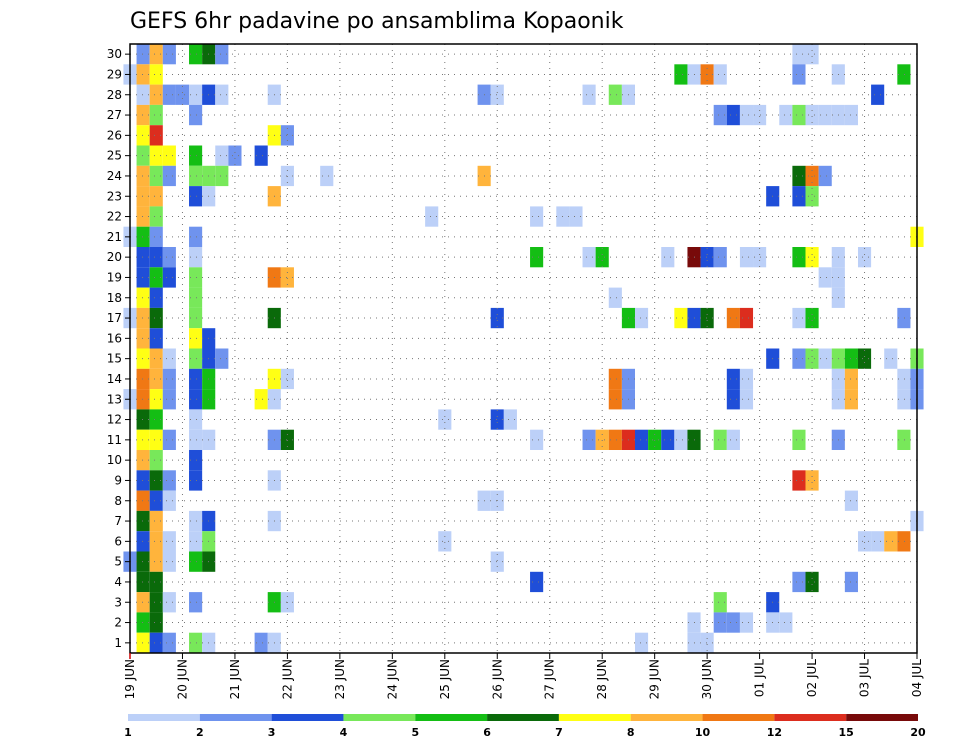  I want to click on y-tick-label: 13, so click(114, 399).